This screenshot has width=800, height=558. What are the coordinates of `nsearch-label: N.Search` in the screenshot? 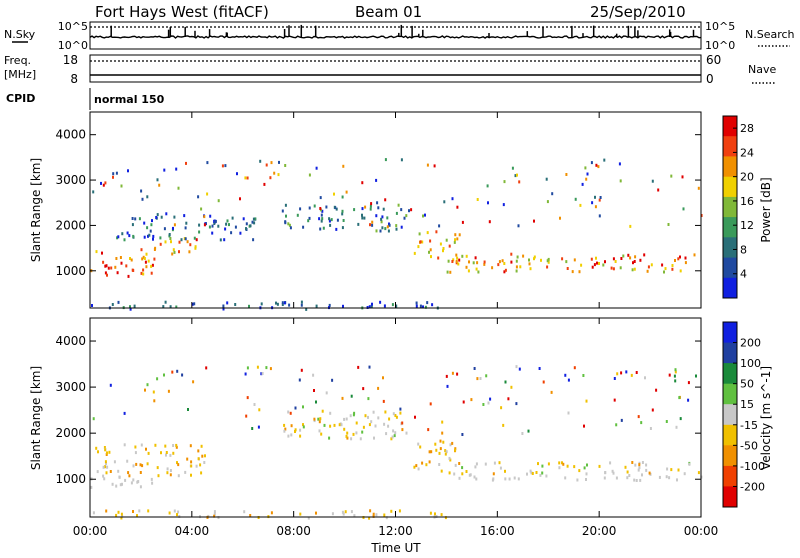 It's located at (770, 34).